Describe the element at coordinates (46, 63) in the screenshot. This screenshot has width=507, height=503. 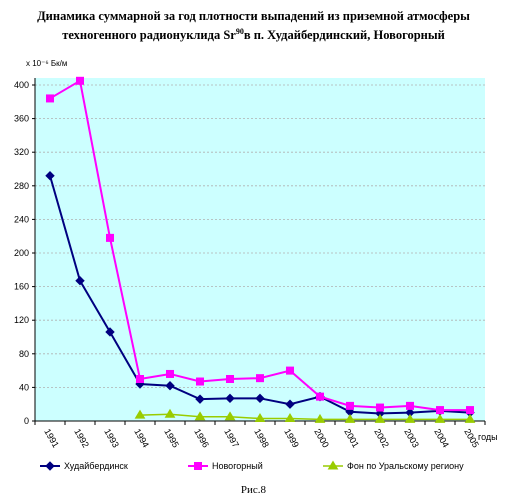
I see `y-axis-unit-label: x 10⁻⁶ Бк/м` at that location.